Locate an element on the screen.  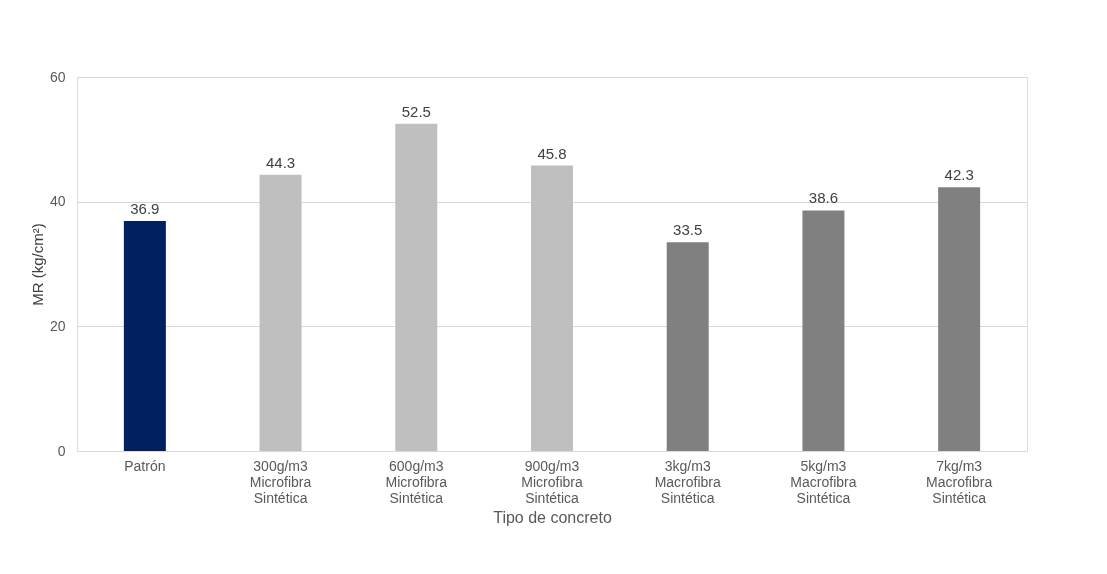
x-tick-label: 3kg/m3 Macrofibra Sintética is located at coordinates (687, 481).